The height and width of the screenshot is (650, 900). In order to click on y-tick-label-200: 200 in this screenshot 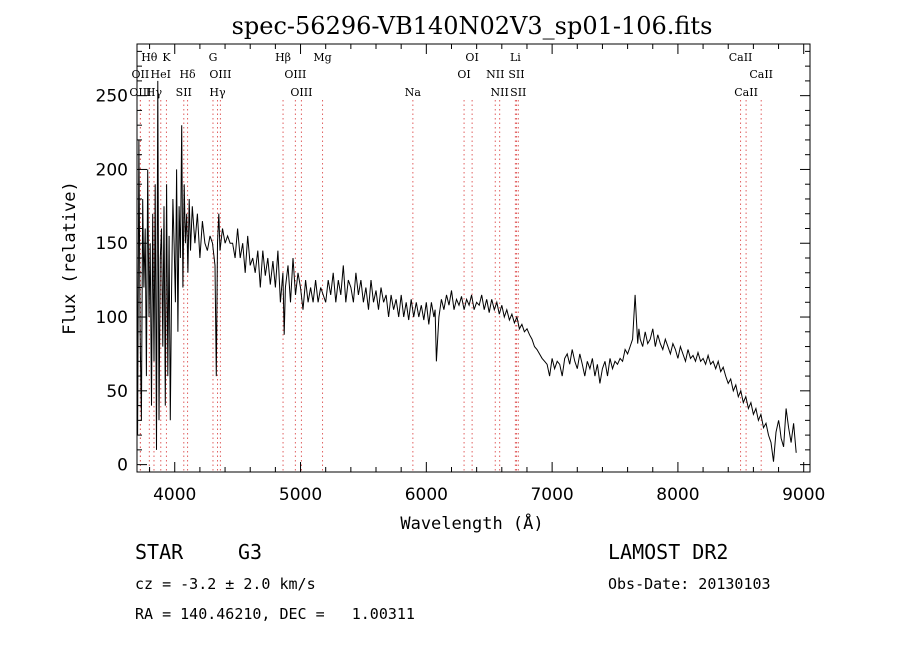, I will do `click(112, 170)`.